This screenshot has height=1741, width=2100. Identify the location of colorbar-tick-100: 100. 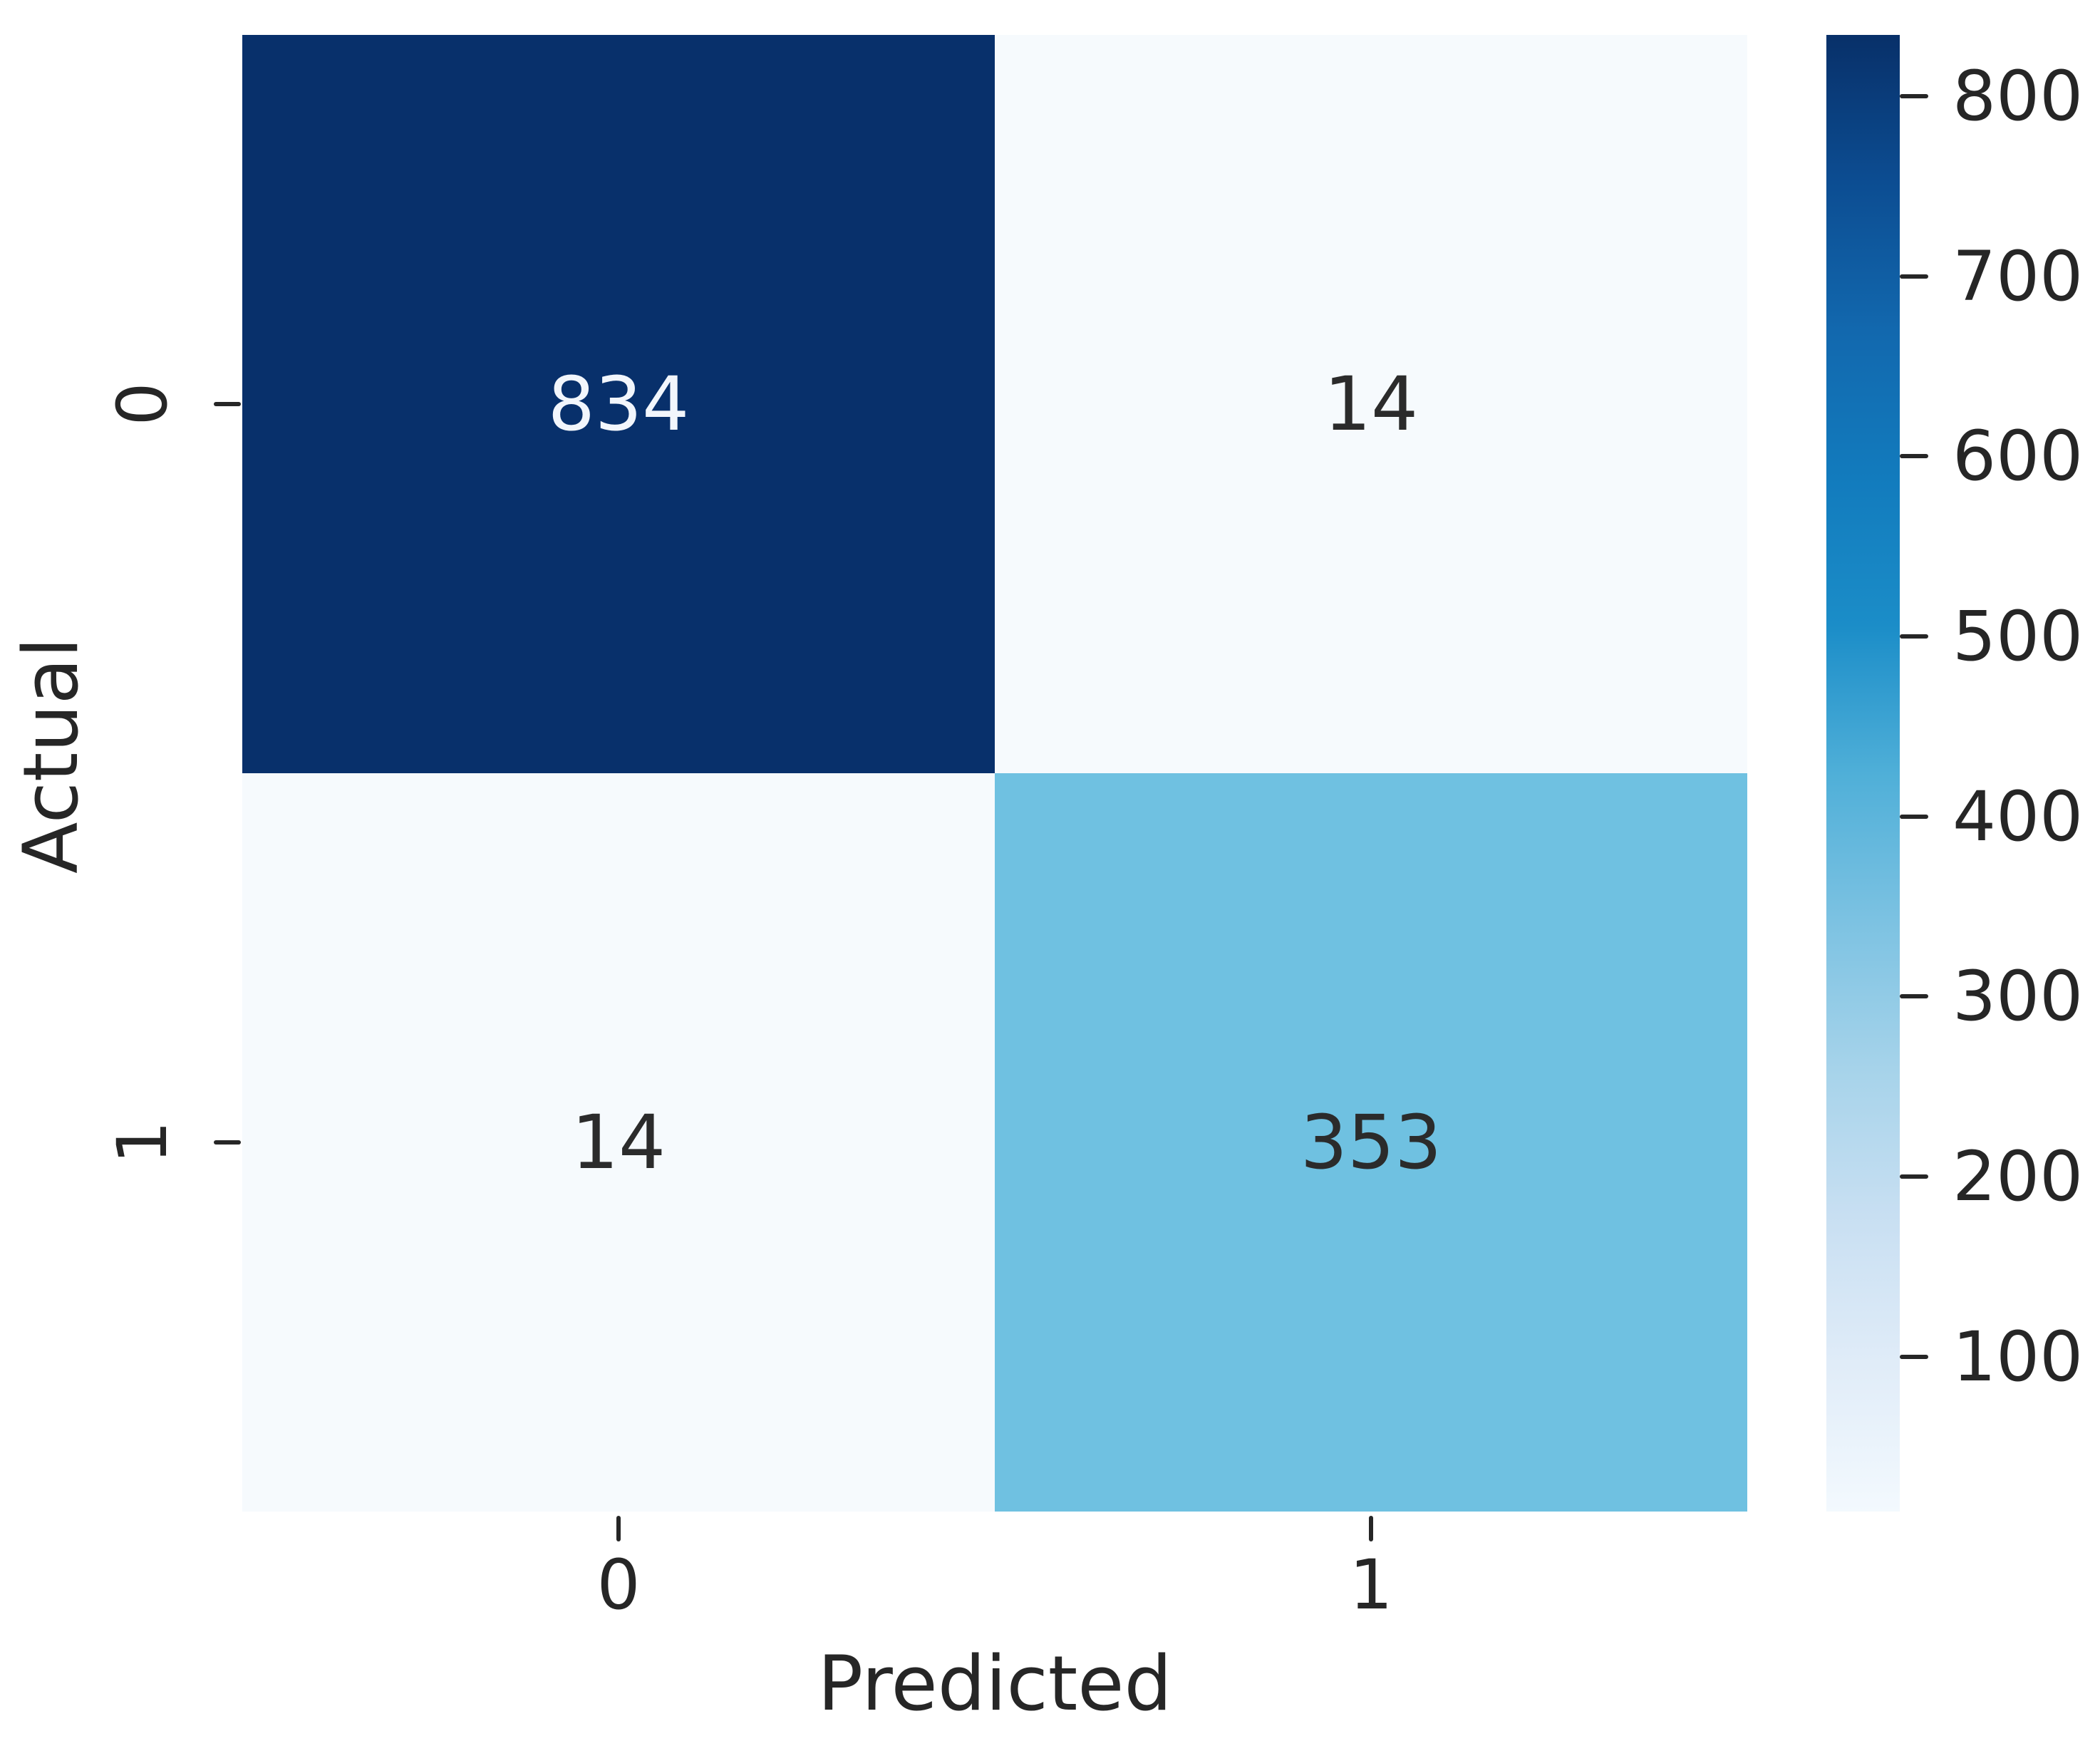
(1991, 1357).